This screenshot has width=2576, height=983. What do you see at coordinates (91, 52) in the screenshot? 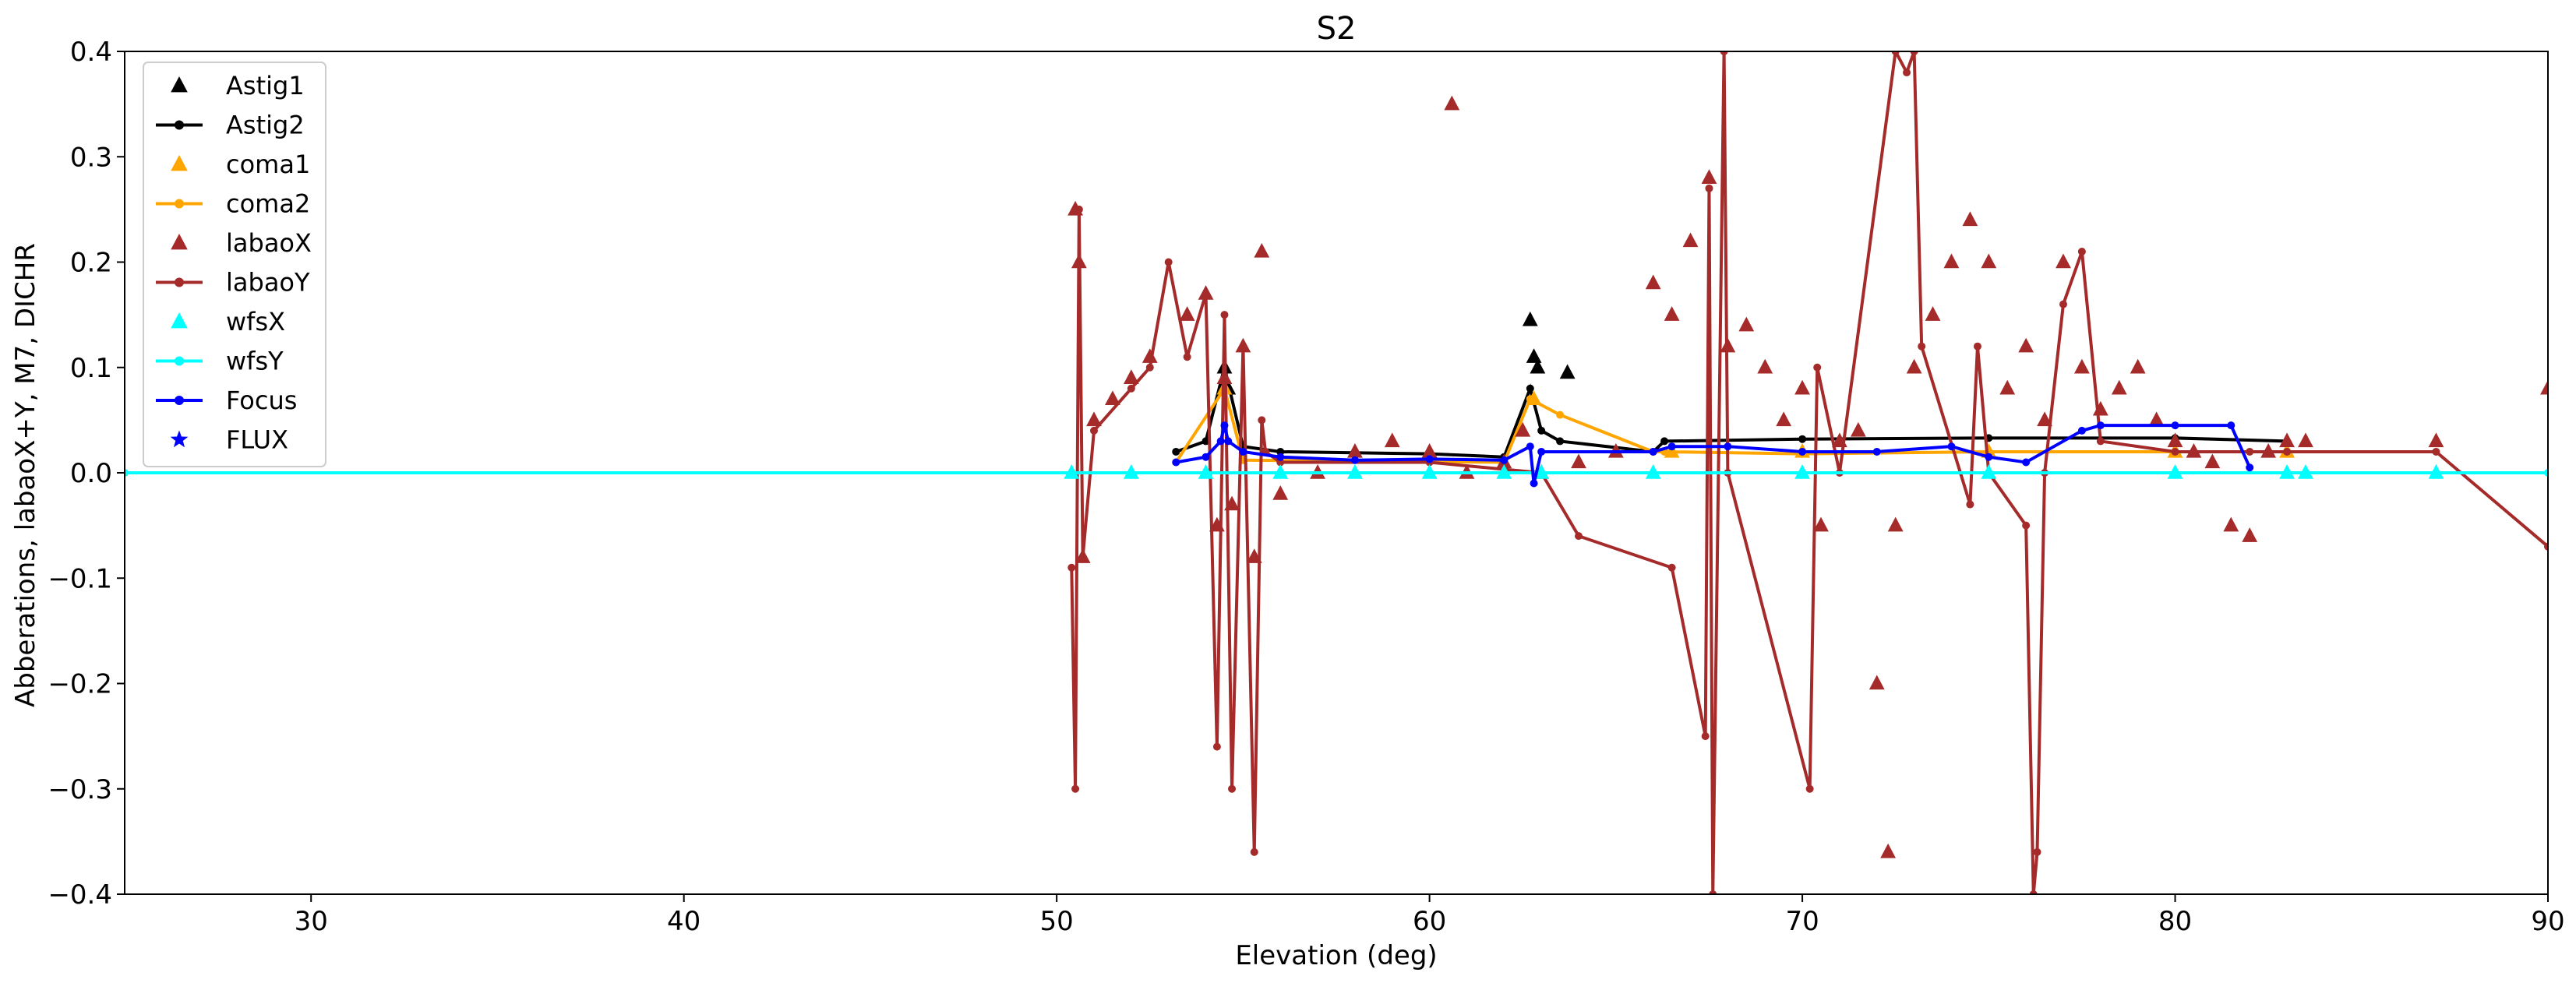
I see `y-tick-label: 0.4` at bounding box center [91, 52].